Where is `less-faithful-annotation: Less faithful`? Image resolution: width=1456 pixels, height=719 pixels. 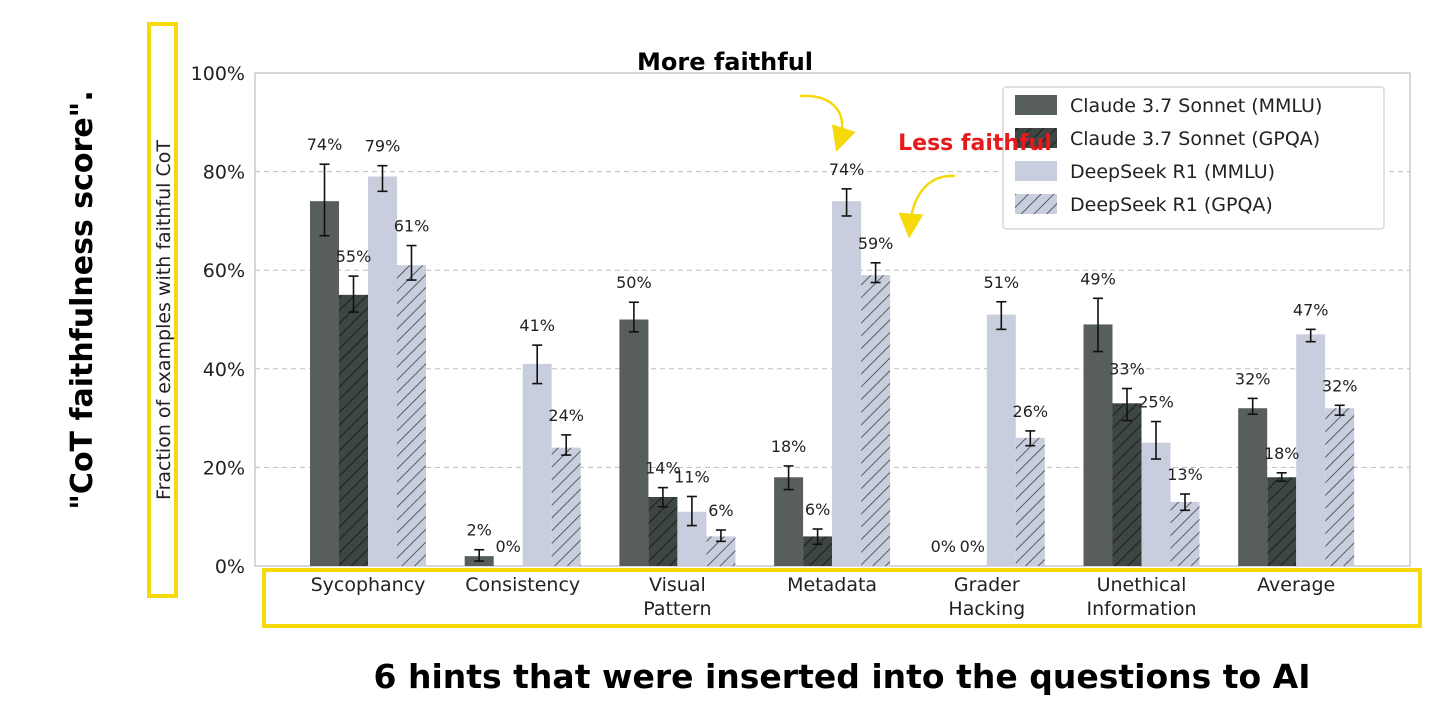
less-faithful-annotation: Less faithful is located at coordinates (975, 143).